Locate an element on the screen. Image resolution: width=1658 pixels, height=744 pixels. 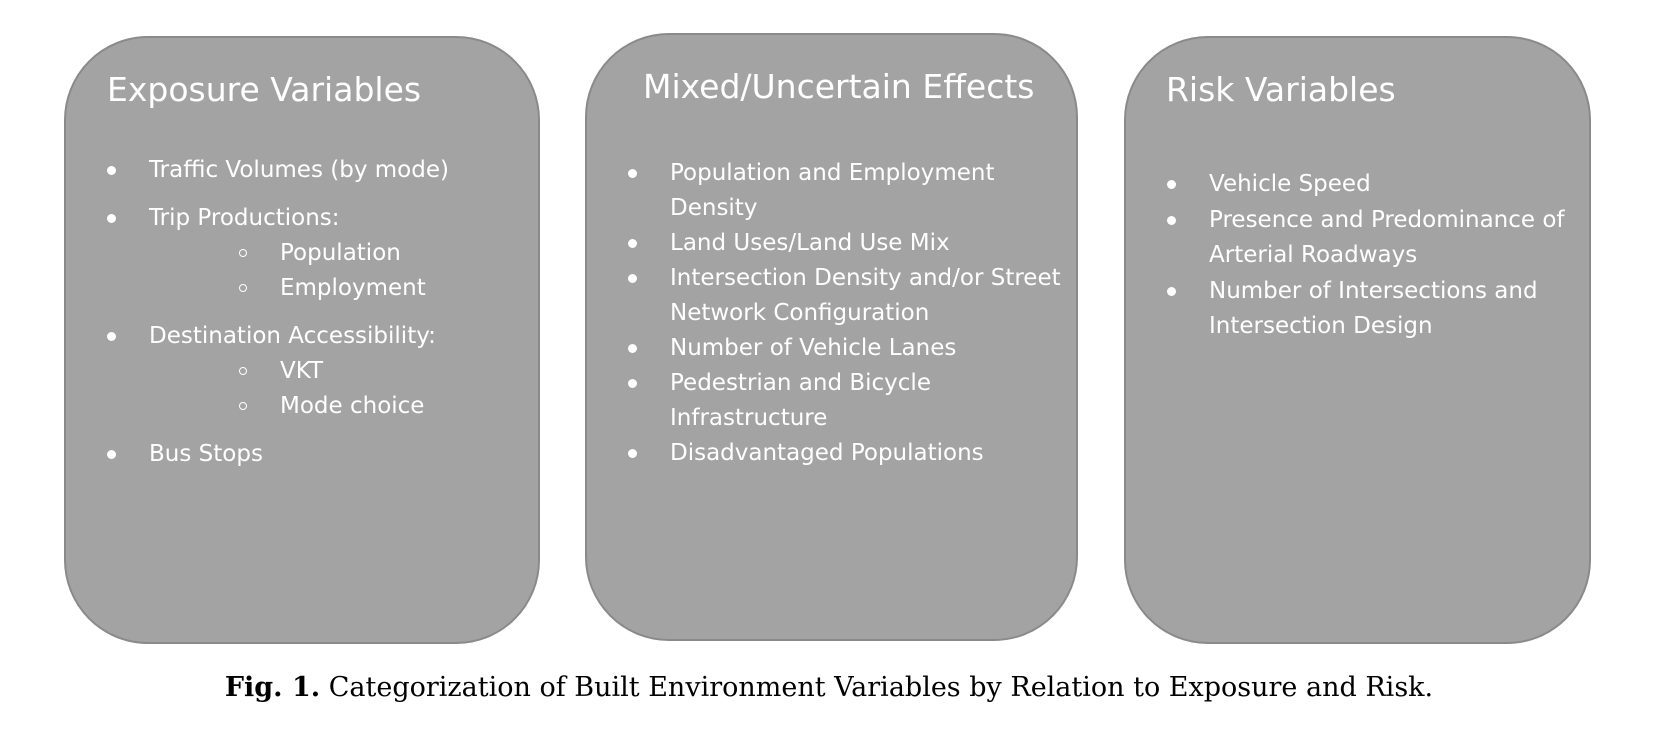
list-item: Land Uses/Land Use Mix is located at coordinates (847, 243).